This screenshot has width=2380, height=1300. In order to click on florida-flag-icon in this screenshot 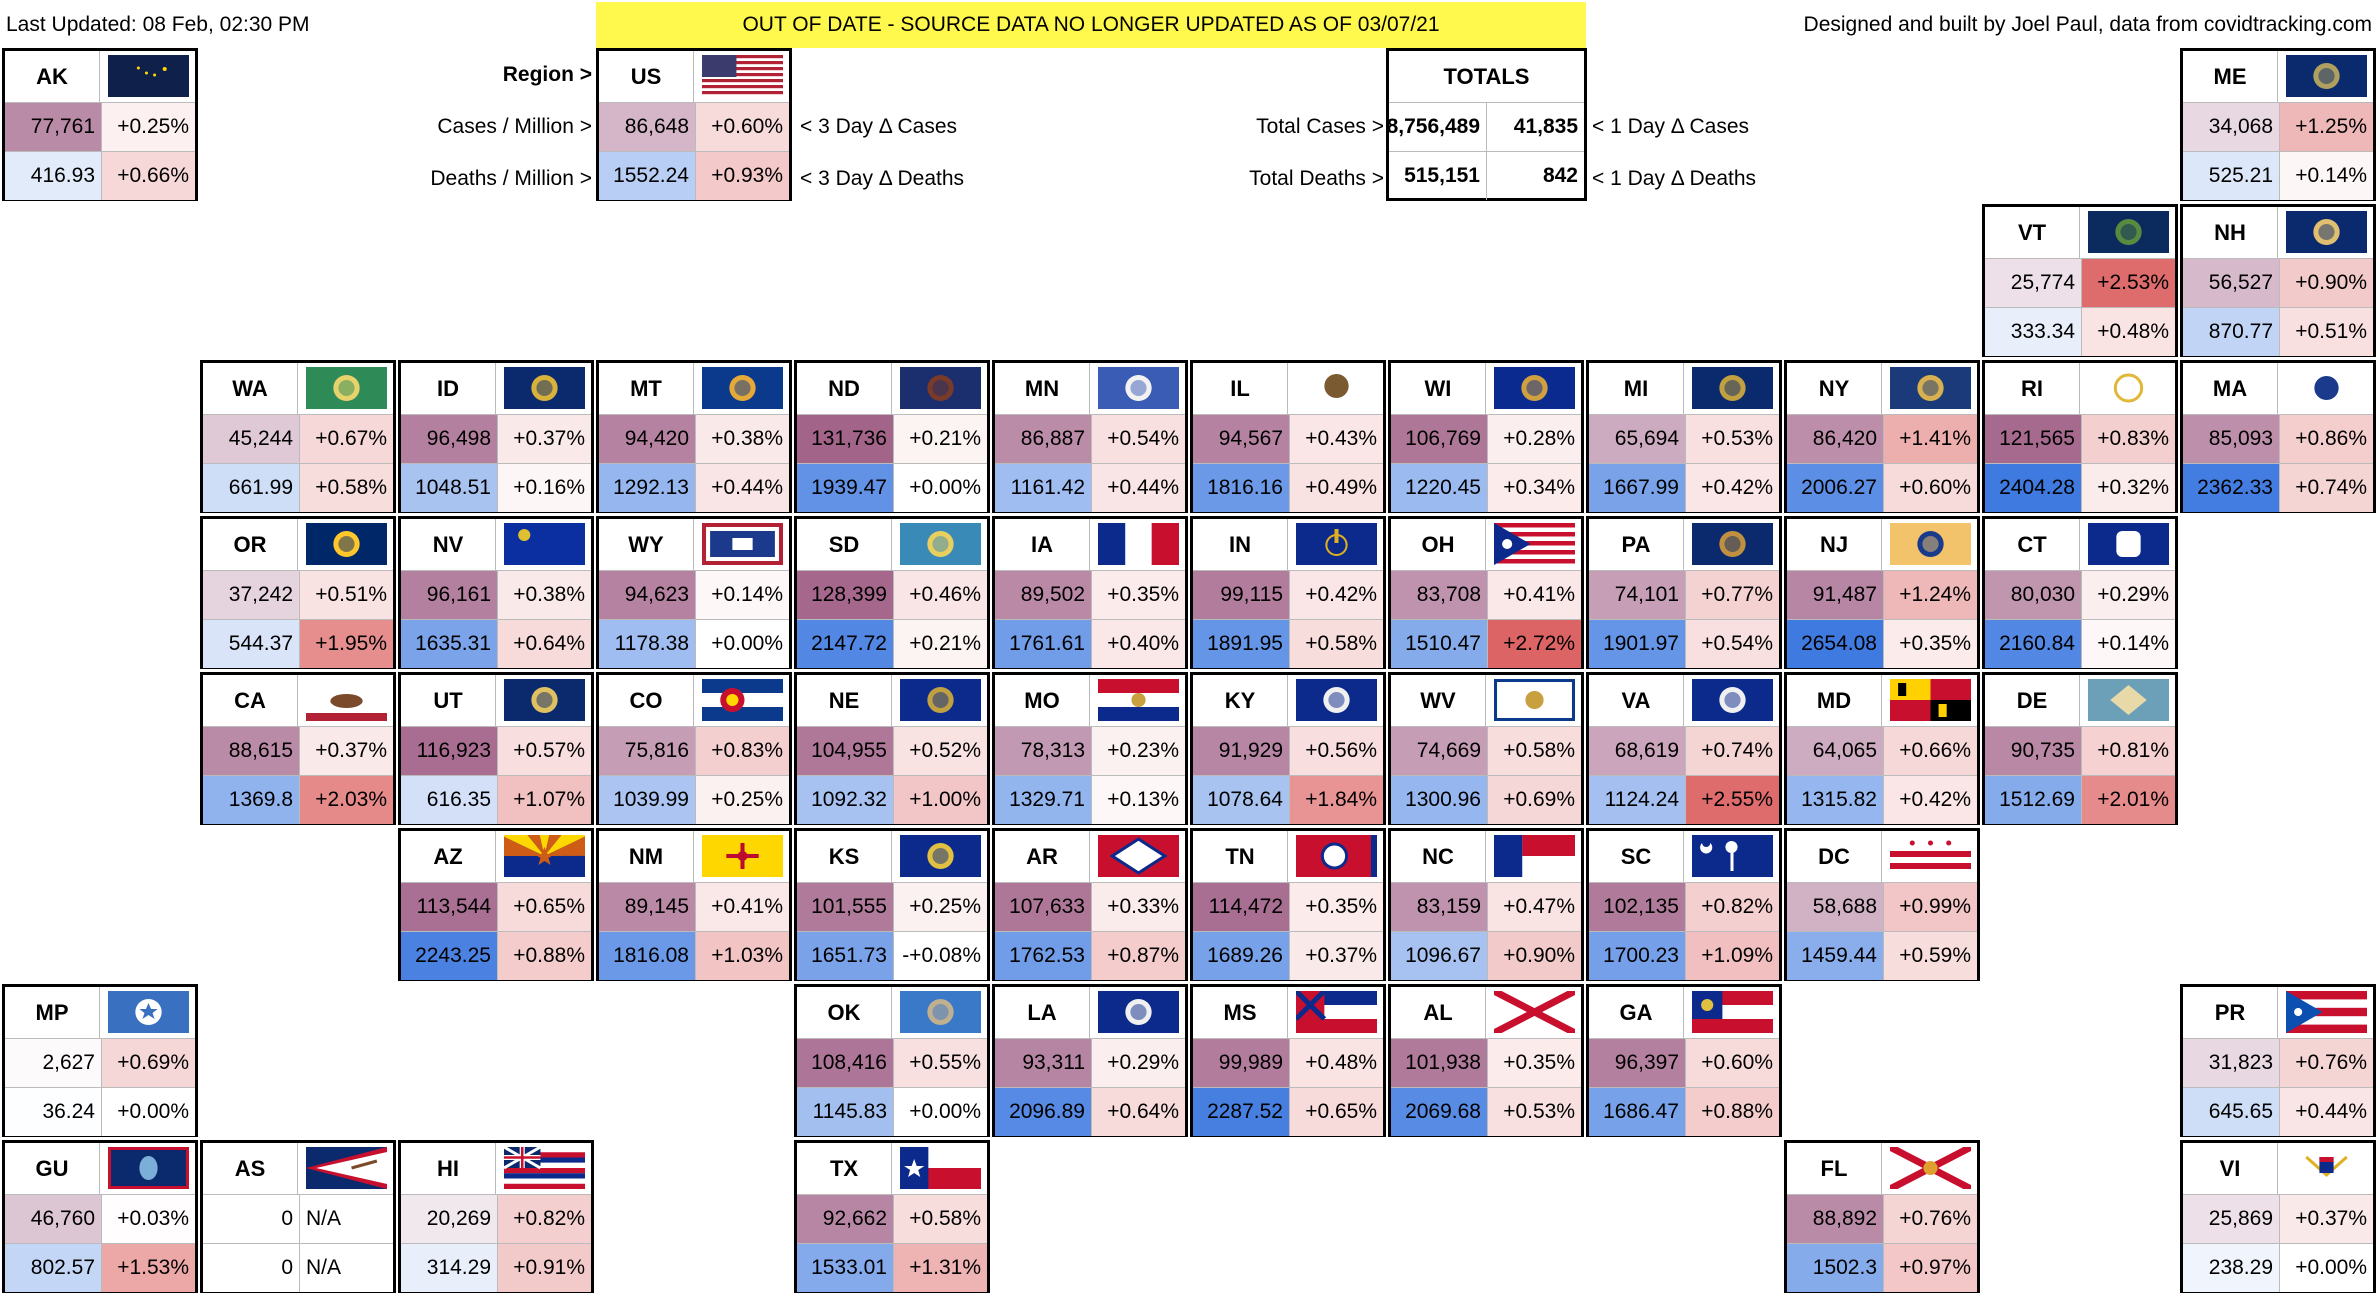, I will do `click(1930, 1168)`.